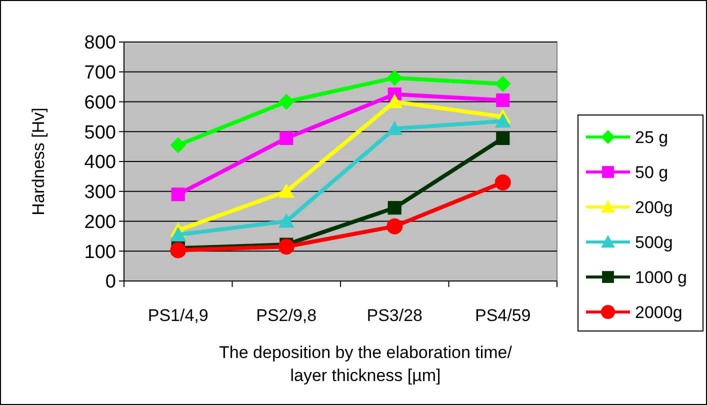  What do you see at coordinates (654, 242) in the screenshot?
I see `legend-label: 500g` at bounding box center [654, 242].